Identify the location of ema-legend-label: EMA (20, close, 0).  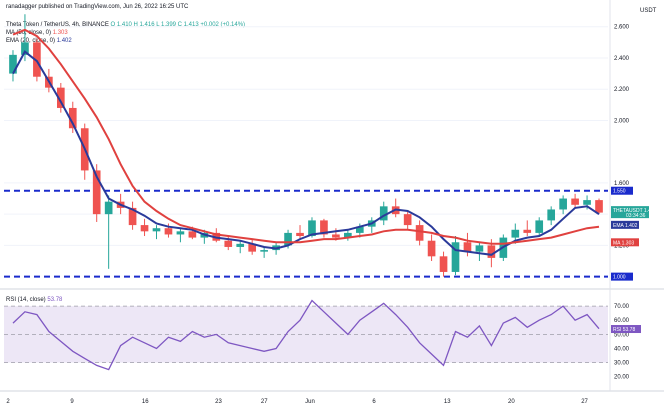
(31, 41).